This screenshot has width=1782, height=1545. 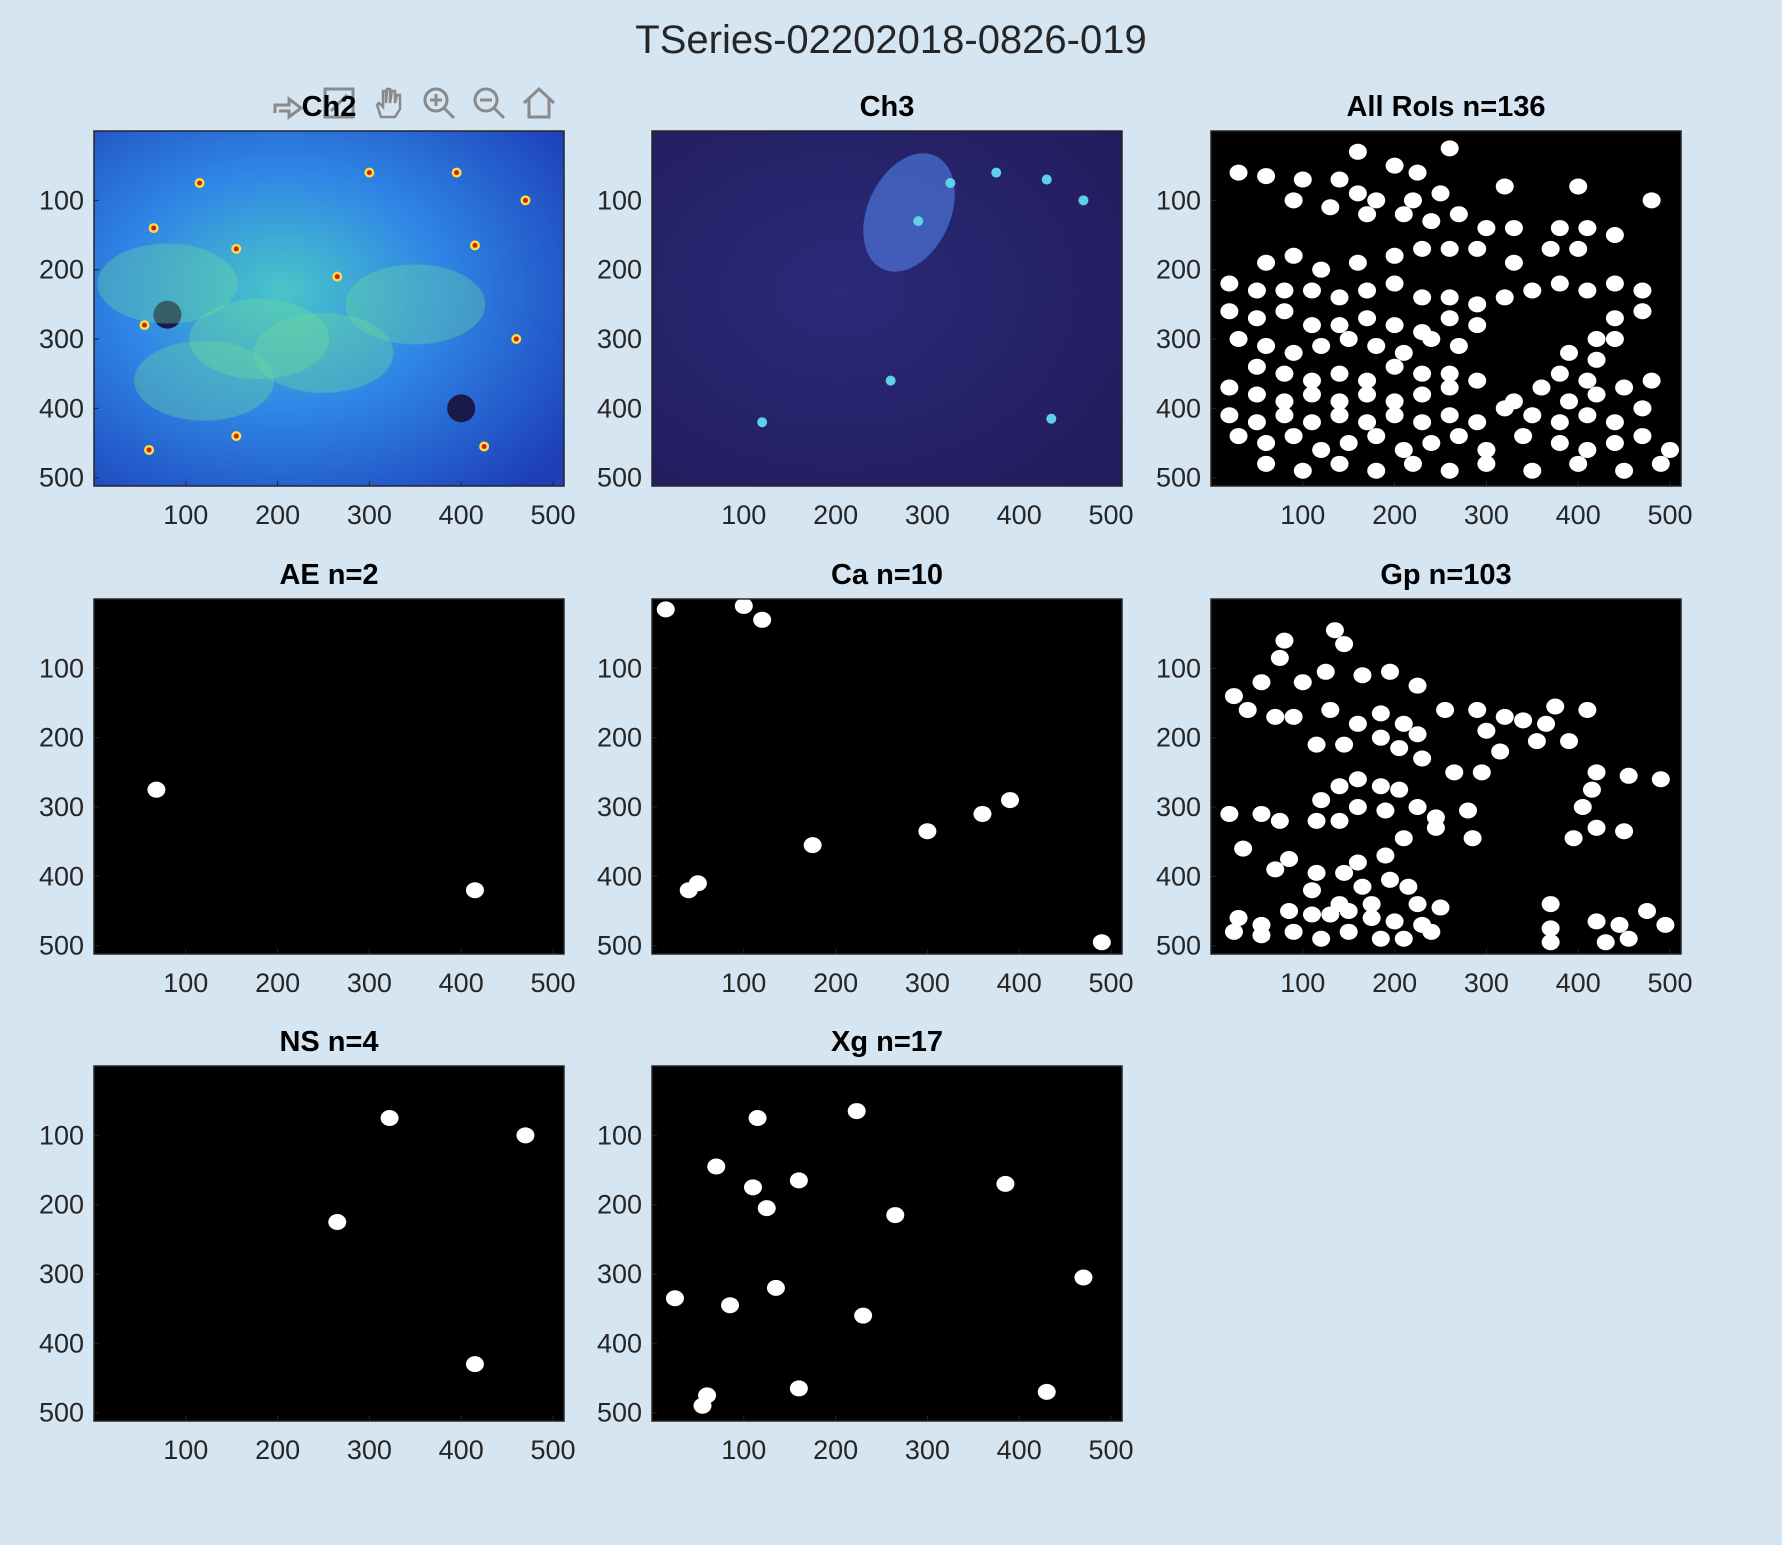 I want to click on panel-title-gp-n-103: Gp n=103, so click(x=1446, y=575).